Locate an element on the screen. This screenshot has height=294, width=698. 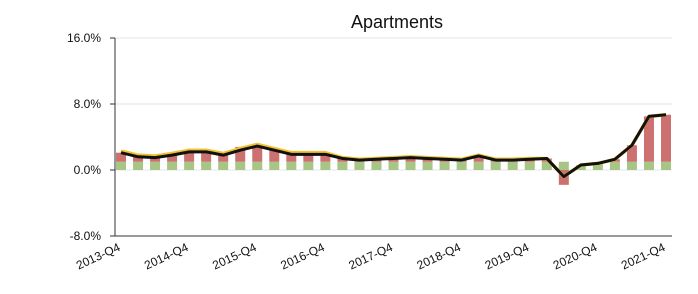
x-tick-label: 2021-Q4 is located at coordinates (643, 256).